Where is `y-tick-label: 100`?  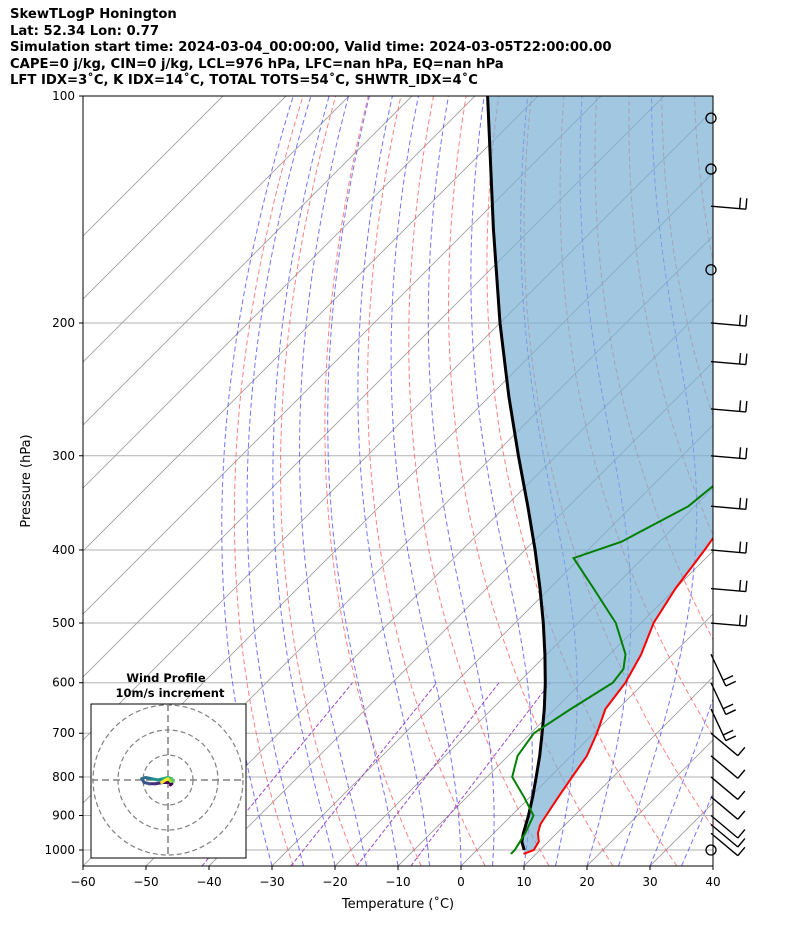
y-tick-label: 100 is located at coordinates (63, 96).